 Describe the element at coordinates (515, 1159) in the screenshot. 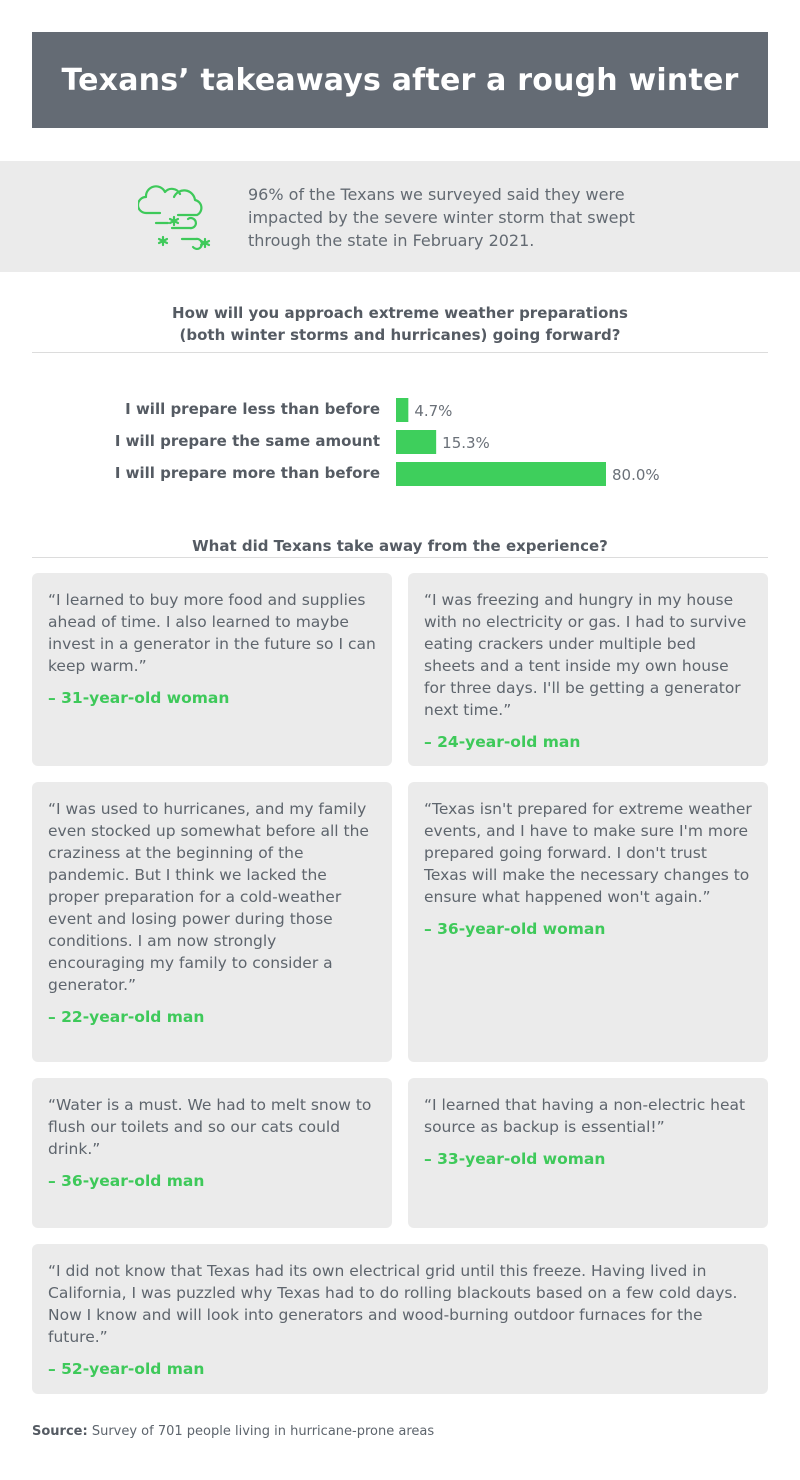

I see `quote-author: – 33-year-old woman` at that location.